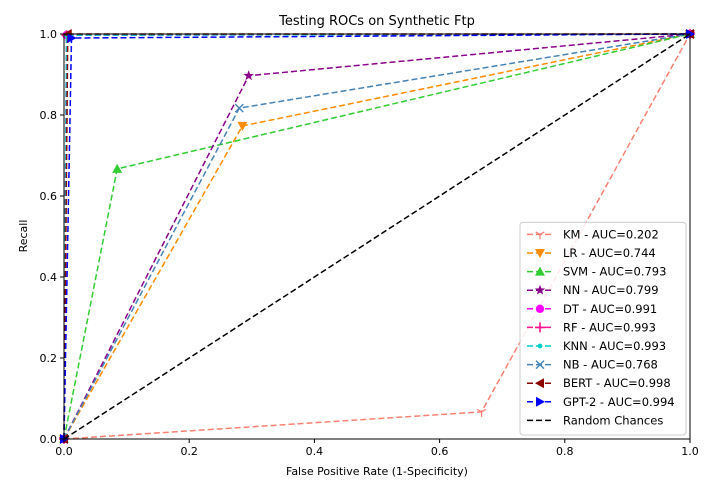 Image resolution: width=712 pixels, height=486 pixels. Describe the element at coordinates (189, 451) in the screenshot. I see `x-tick-label: 0.2` at that location.